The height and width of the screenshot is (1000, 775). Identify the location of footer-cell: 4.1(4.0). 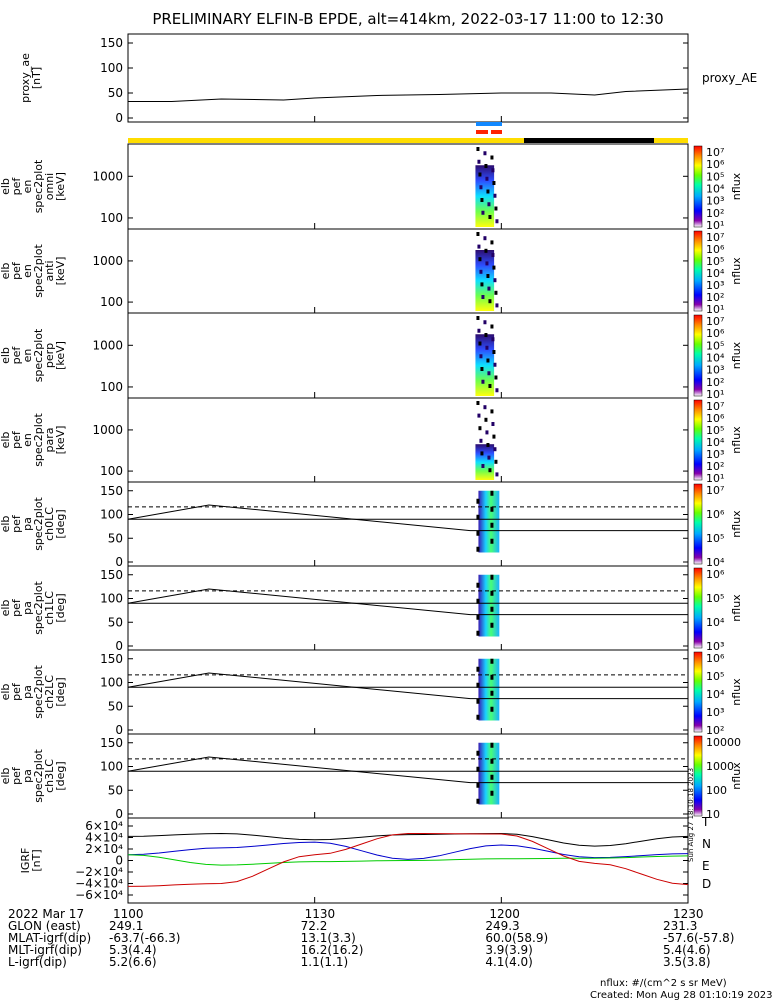
(509, 962).